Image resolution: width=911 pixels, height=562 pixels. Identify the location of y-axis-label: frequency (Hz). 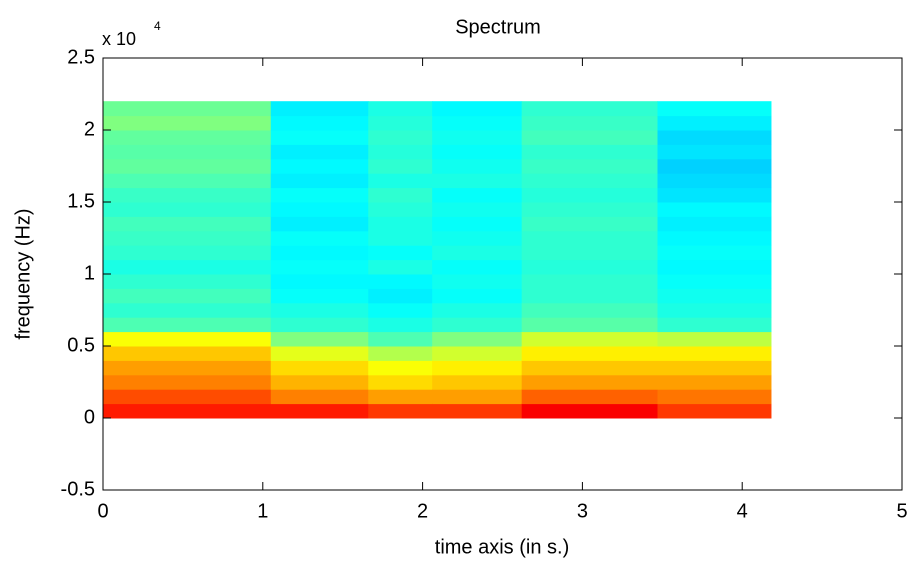
(23, 273).